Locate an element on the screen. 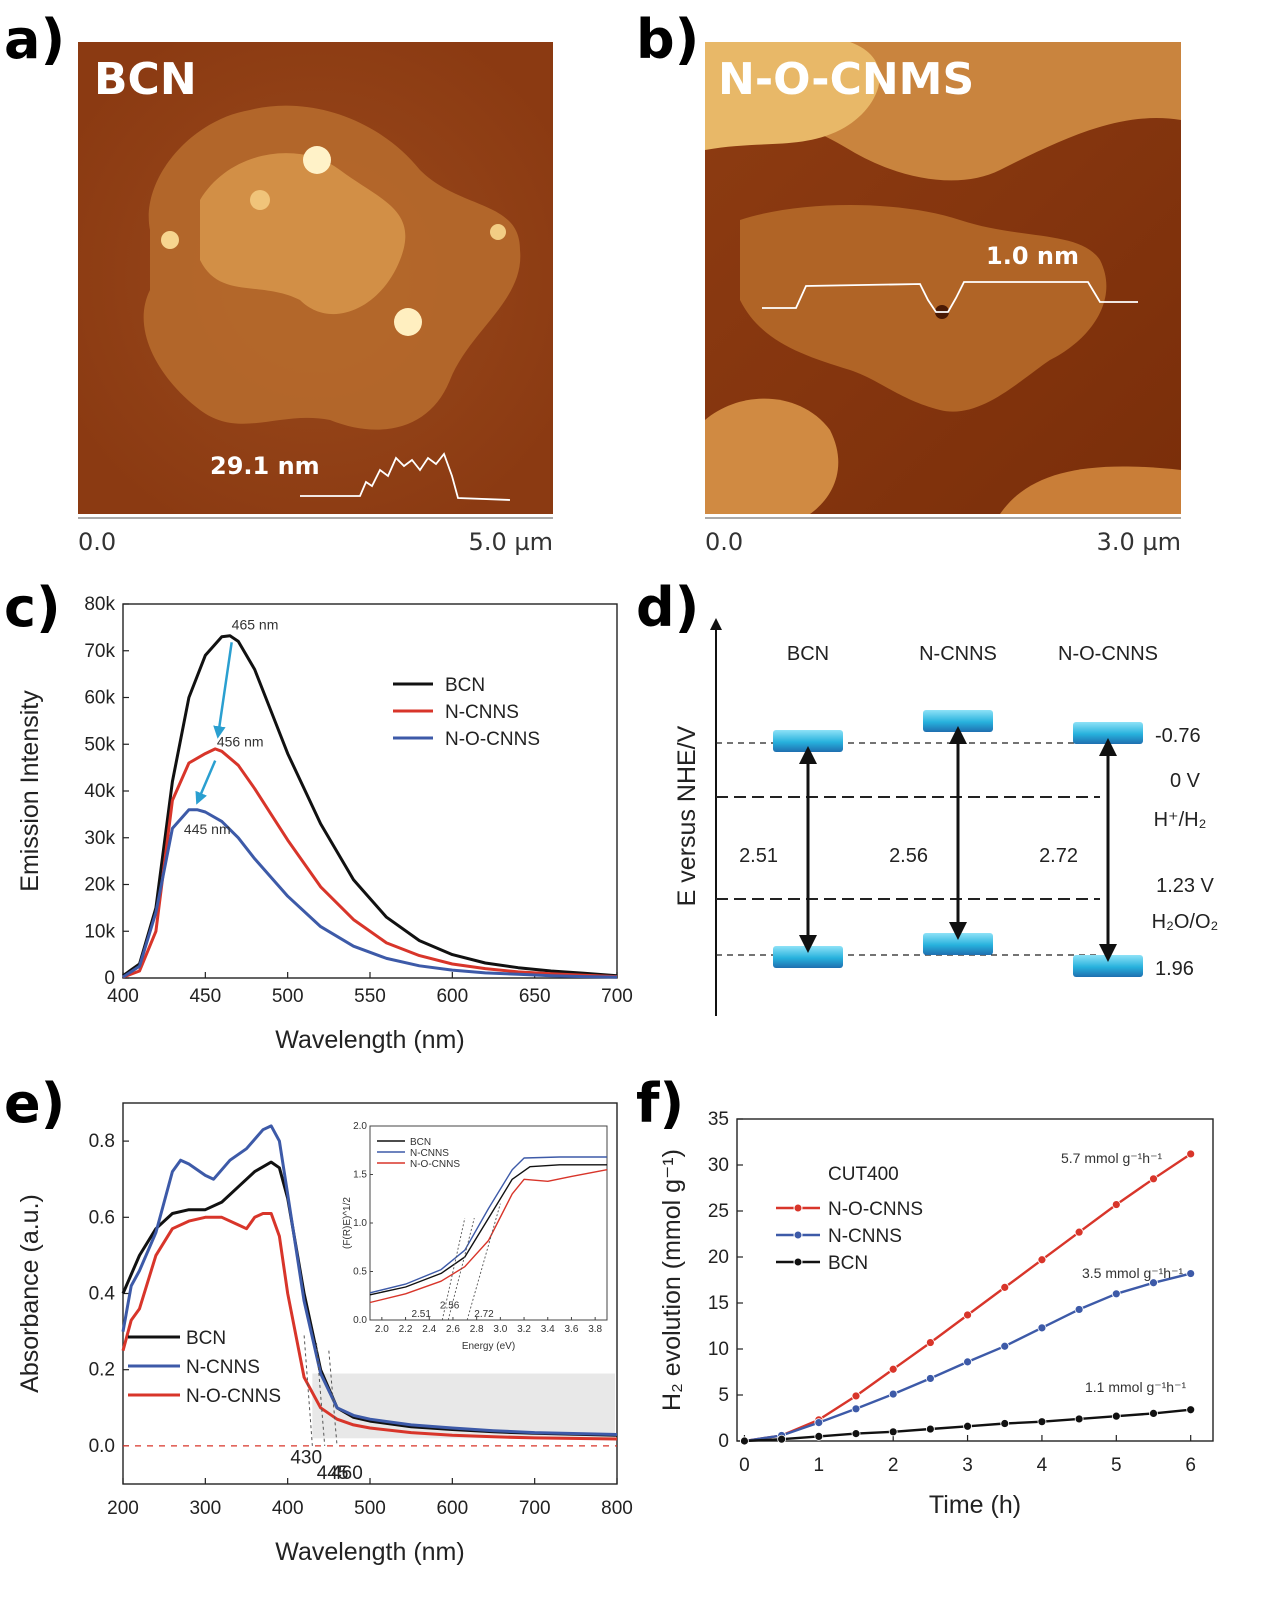 This screenshot has height=1610, width=1273. x-tick-label: 400 is located at coordinates (123, 996).